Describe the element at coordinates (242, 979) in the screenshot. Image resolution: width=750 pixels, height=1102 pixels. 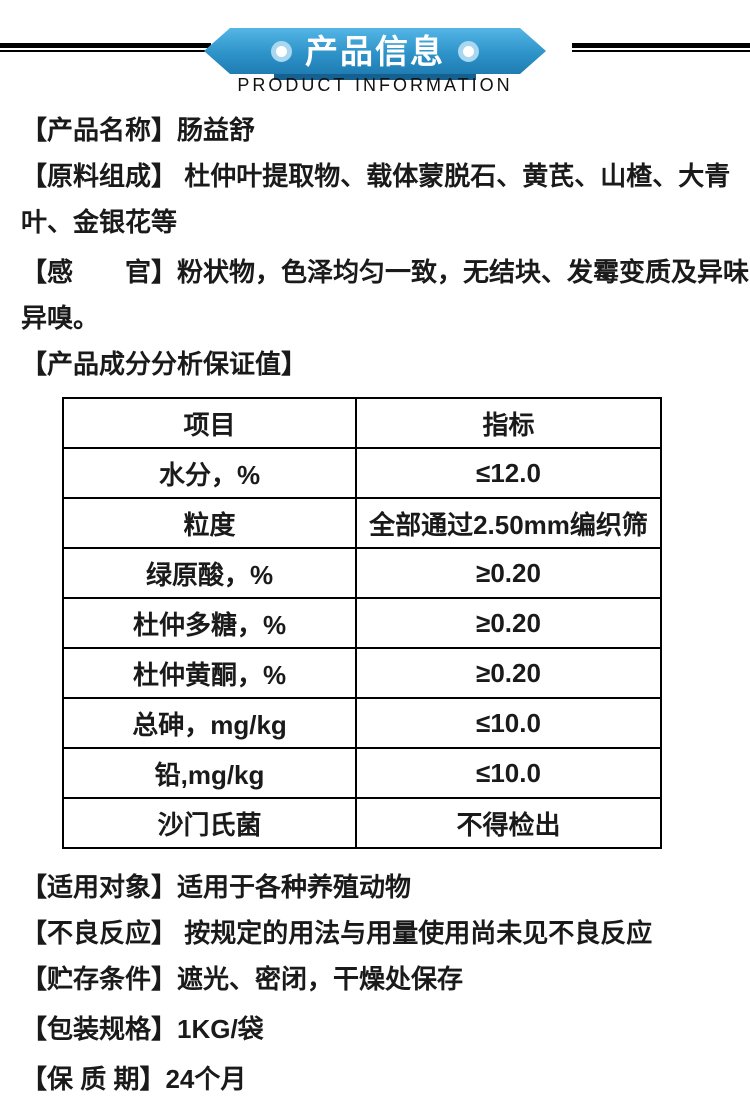
I see `storage-conditions-line: 【贮存条件】遮光、密闭，干燥处保存` at that location.